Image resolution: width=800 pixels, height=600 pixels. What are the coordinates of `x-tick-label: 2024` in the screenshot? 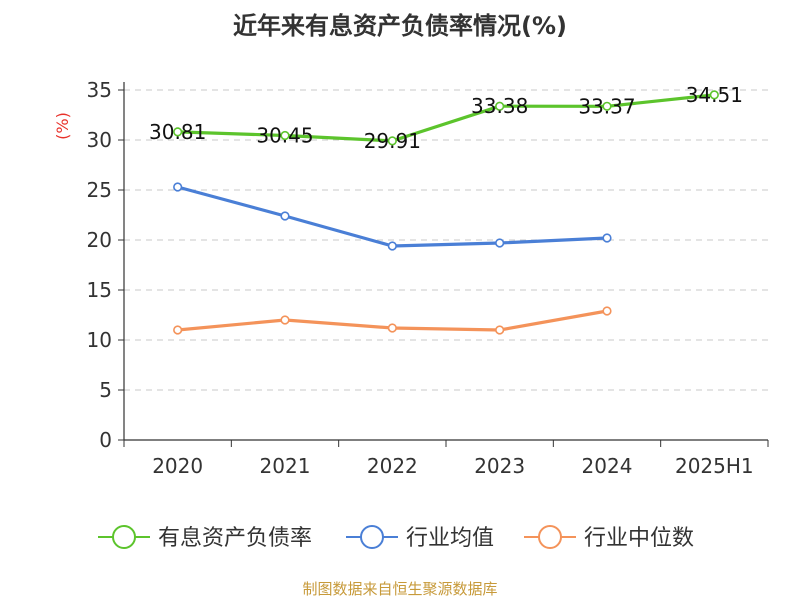 It's located at (607, 466).